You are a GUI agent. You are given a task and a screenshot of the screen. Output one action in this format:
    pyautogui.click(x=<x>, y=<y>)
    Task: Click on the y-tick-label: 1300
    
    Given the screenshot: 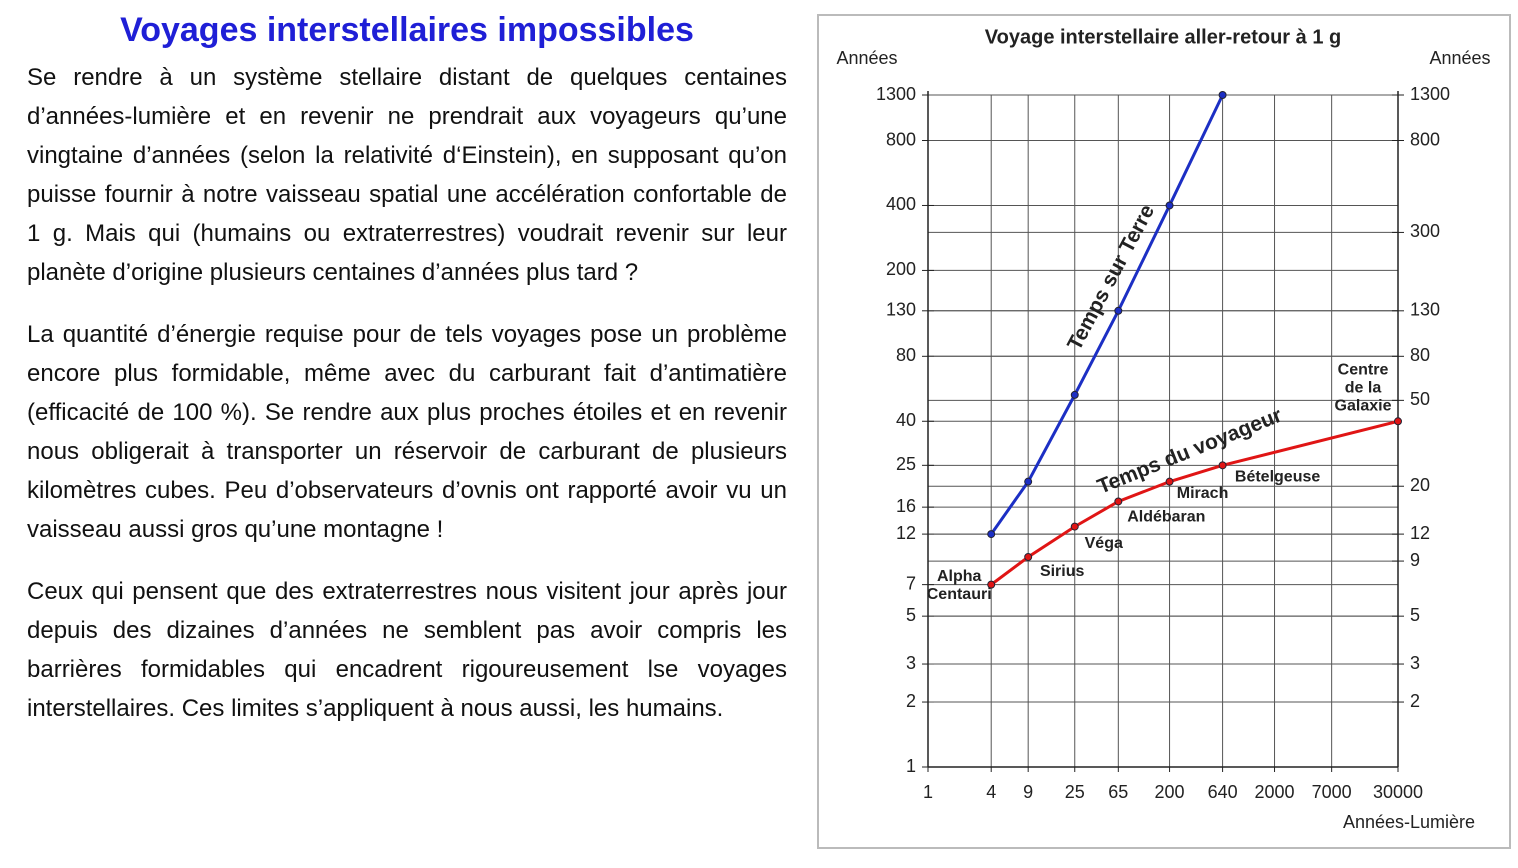 What is the action you would take?
    pyautogui.click(x=896, y=94)
    